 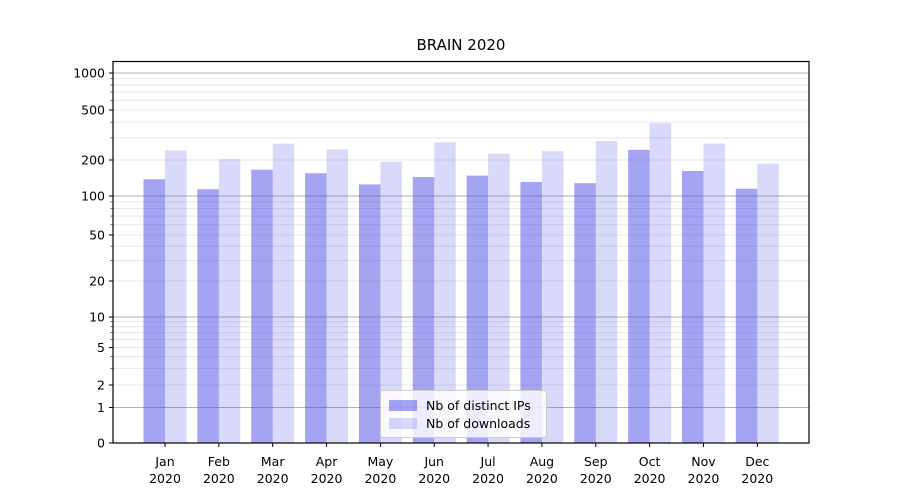 What do you see at coordinates (499, 298) in the screenshot?
I see `bar-downloads-jul` at bounding box center [499, 298].